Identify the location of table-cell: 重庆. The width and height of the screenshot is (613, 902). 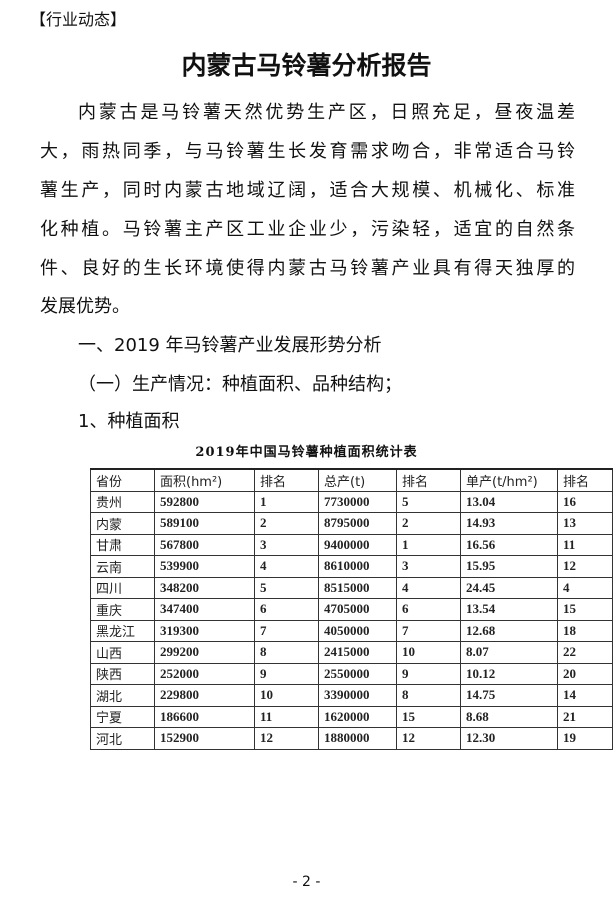
(122, 609).